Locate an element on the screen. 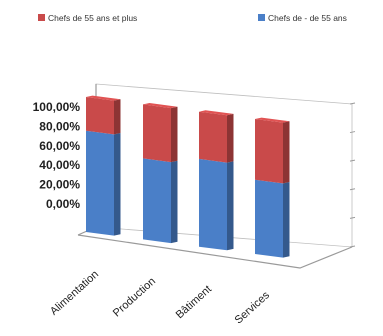 This screenshot has width=383, height=336. bar-bâtiment-55-plus-side is located at coordinates (230, 138).